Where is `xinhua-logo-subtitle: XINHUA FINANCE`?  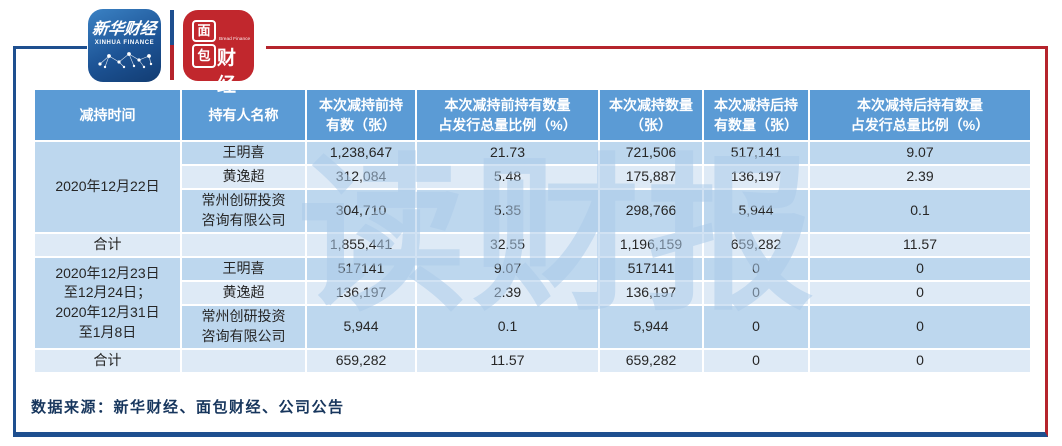
xinhua-logo-subtitle: XINHUA FINANCE is located at coordinates (124, 43).